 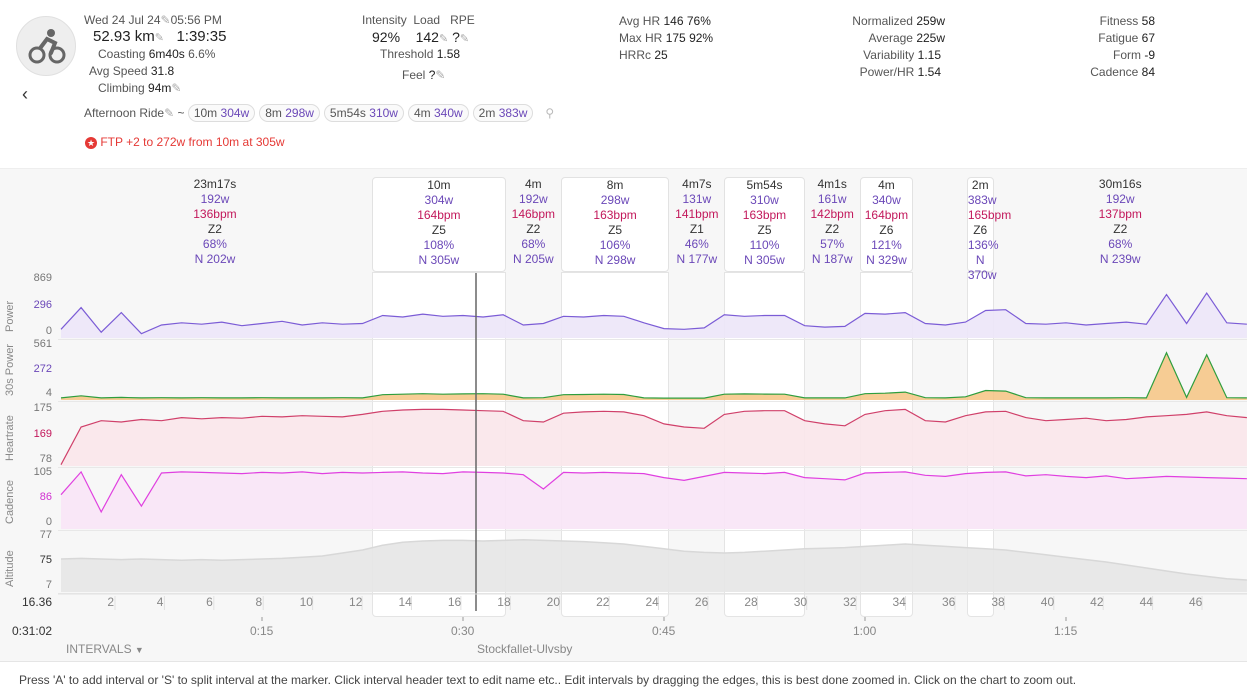 What do you see at coordinates (289, 113) in the screenshot?
I see `best-effort-pill: 8m 298w` at bounding box center [289, 113].